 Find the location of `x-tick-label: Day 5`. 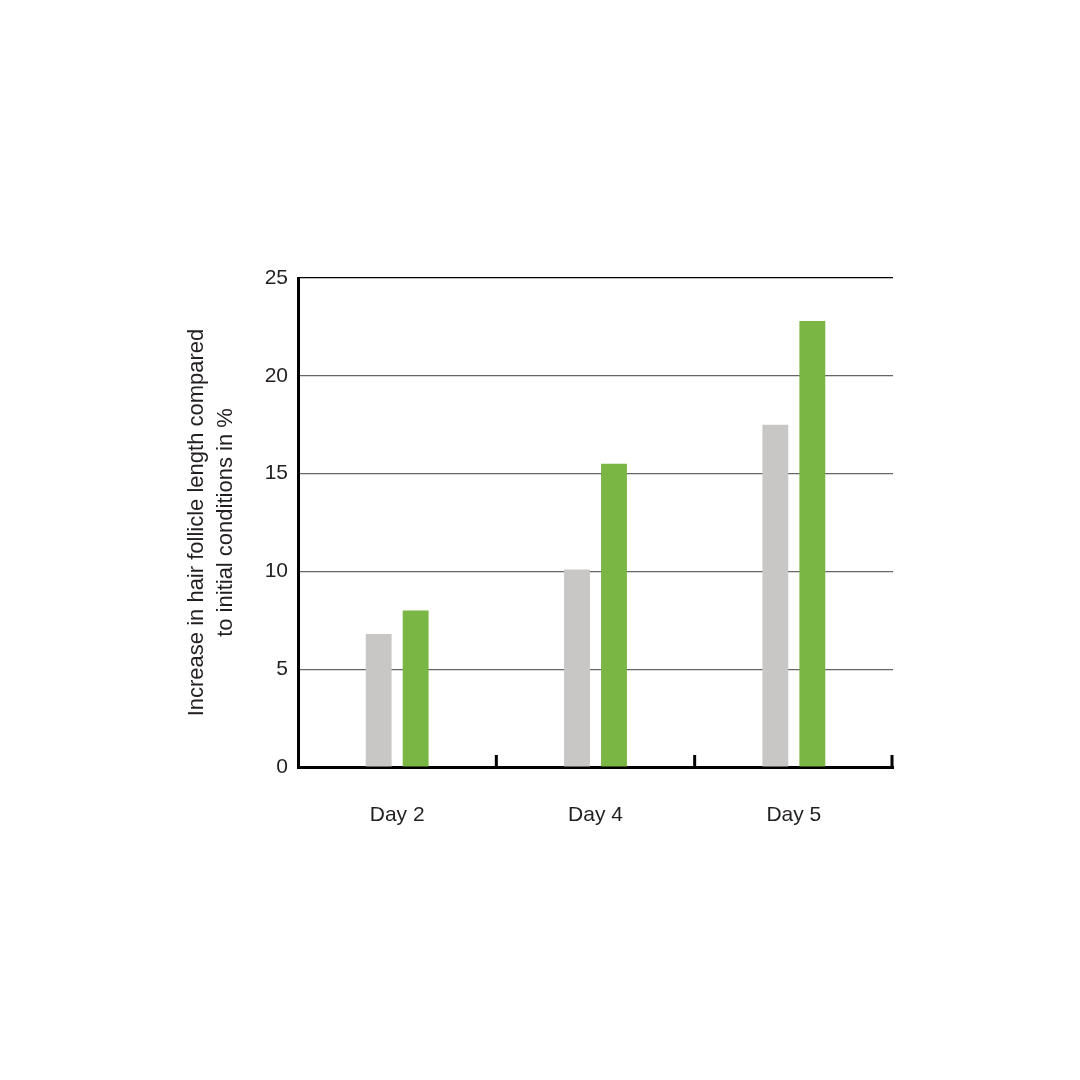

x-tick-label: Day 5 is located at coordinates (794, 814).